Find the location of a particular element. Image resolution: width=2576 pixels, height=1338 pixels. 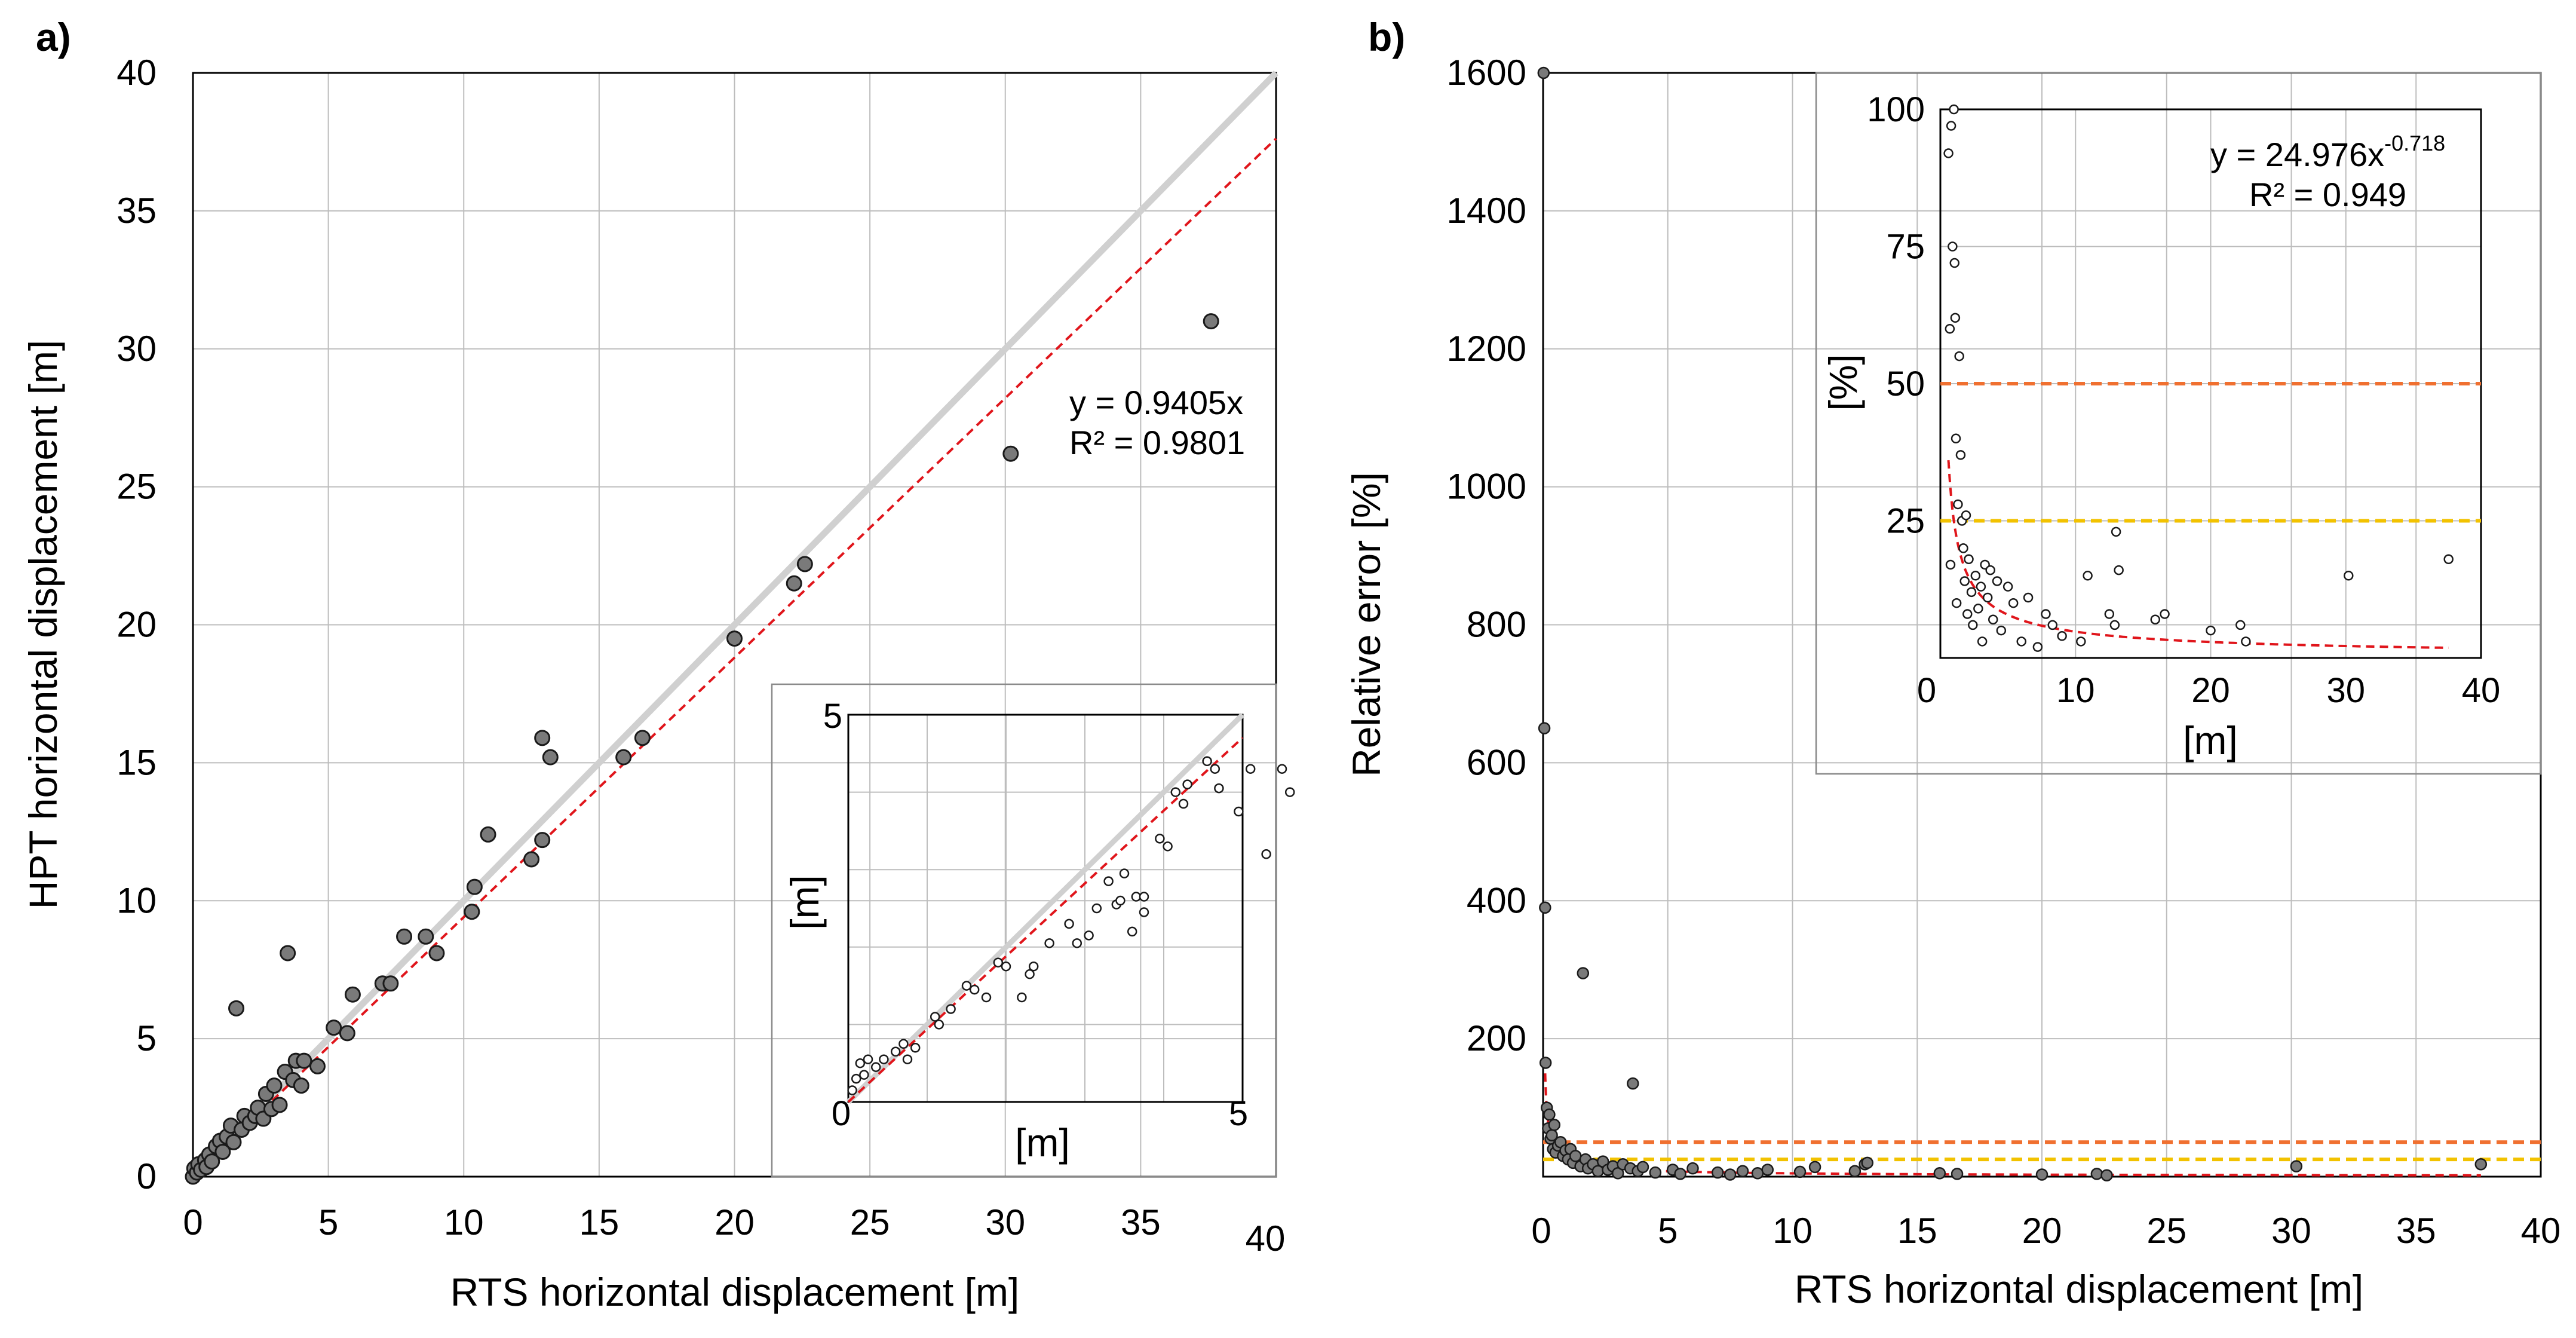

x-tick-label: 5 is located at coordinates (328, 1222).